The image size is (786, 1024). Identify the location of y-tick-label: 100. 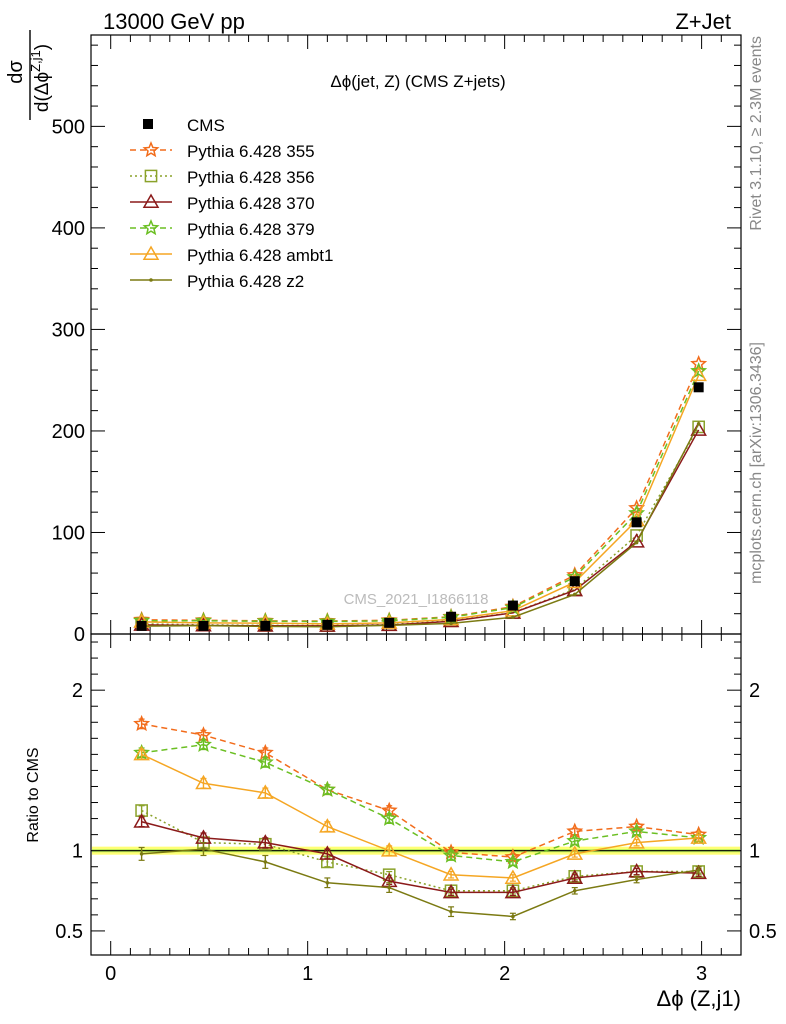
(68, 533).